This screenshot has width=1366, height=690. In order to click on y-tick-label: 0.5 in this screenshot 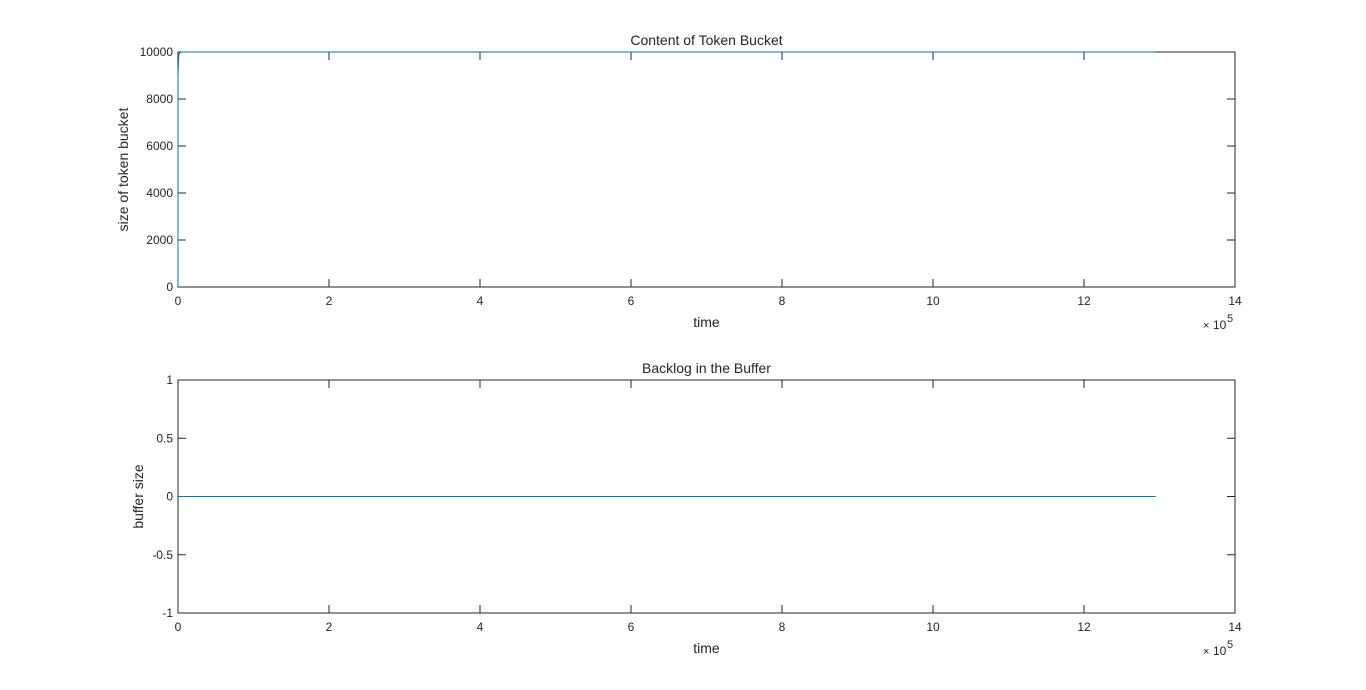, I will do `click(164, 438)`.